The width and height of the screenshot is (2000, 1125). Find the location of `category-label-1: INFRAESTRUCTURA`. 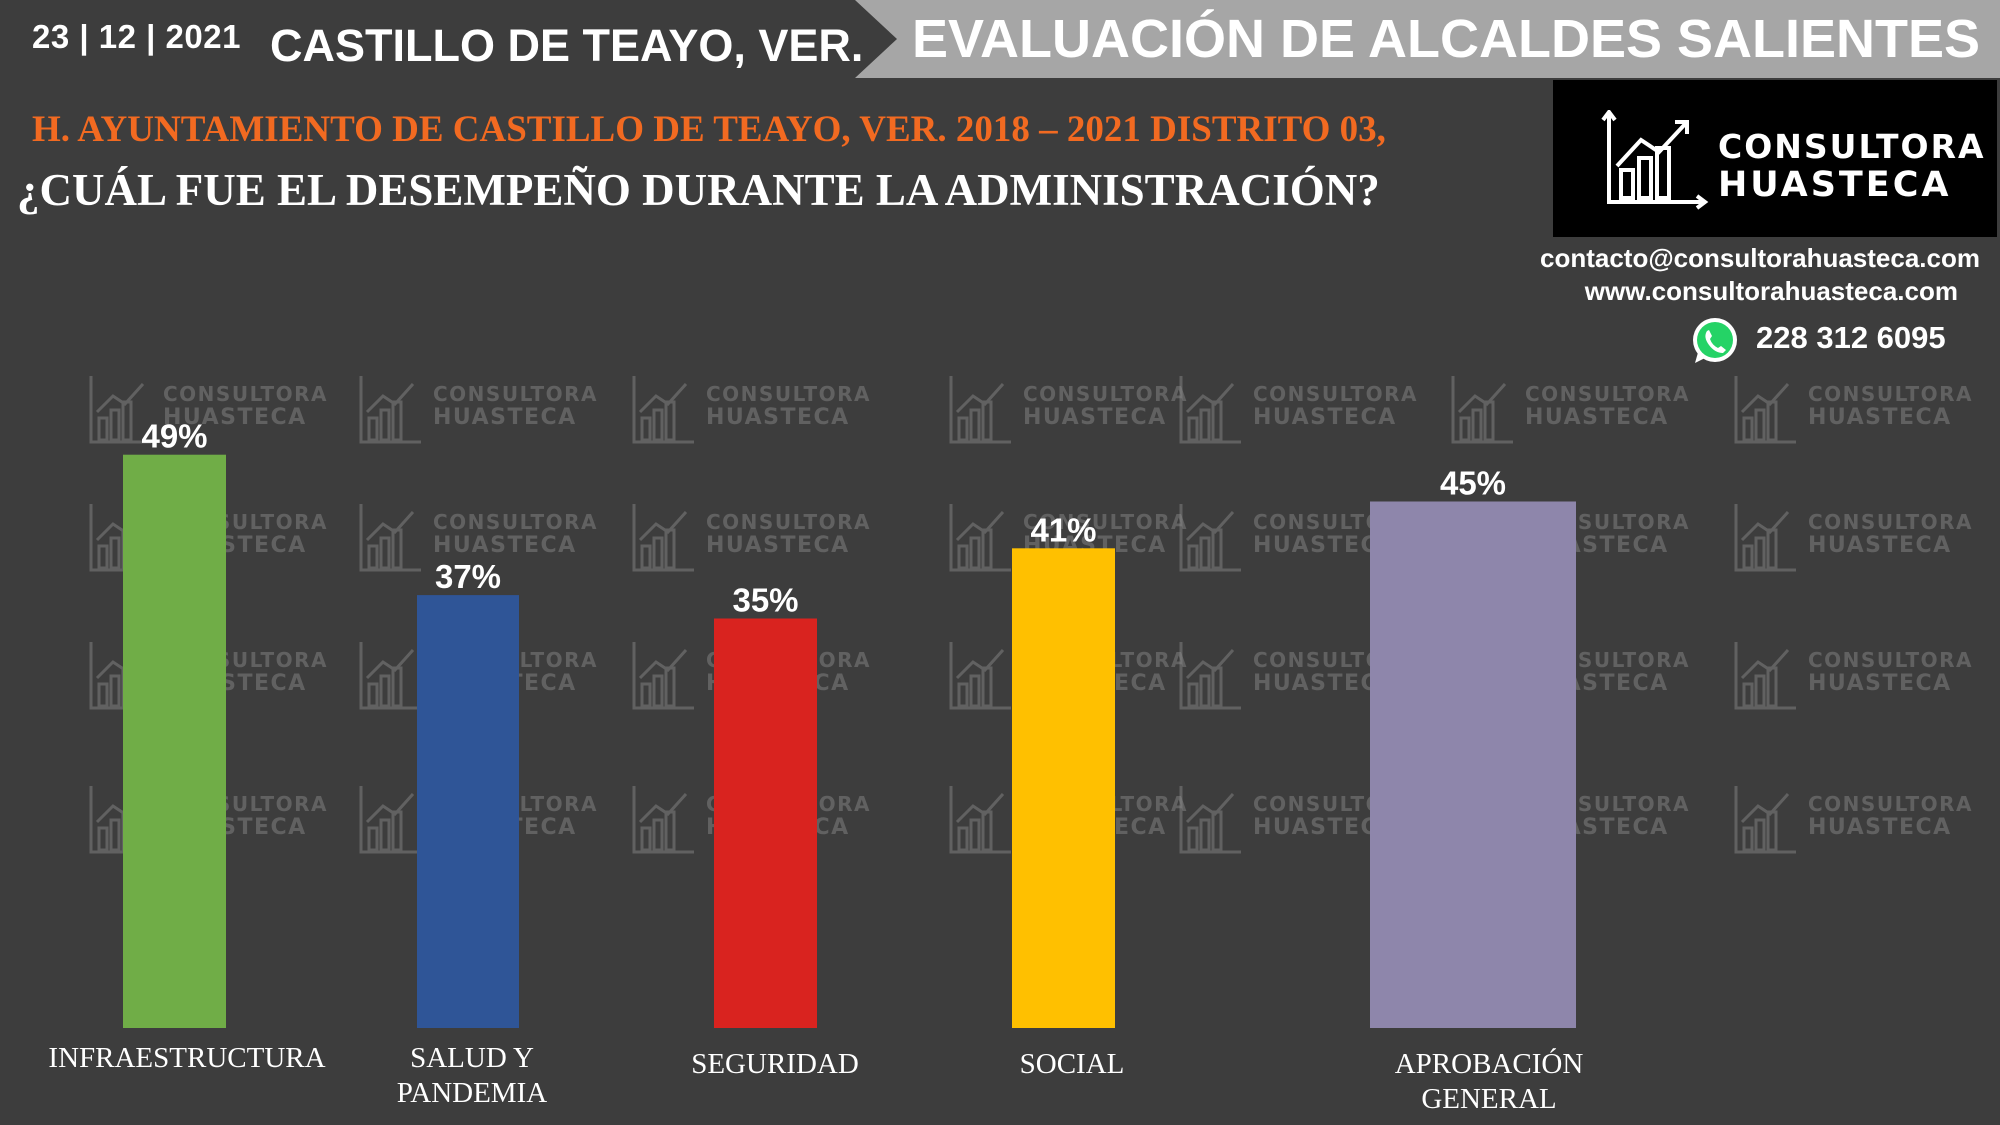

category-label-1: INFRAESTRUCTURA is located at coordinates (193, 1058).